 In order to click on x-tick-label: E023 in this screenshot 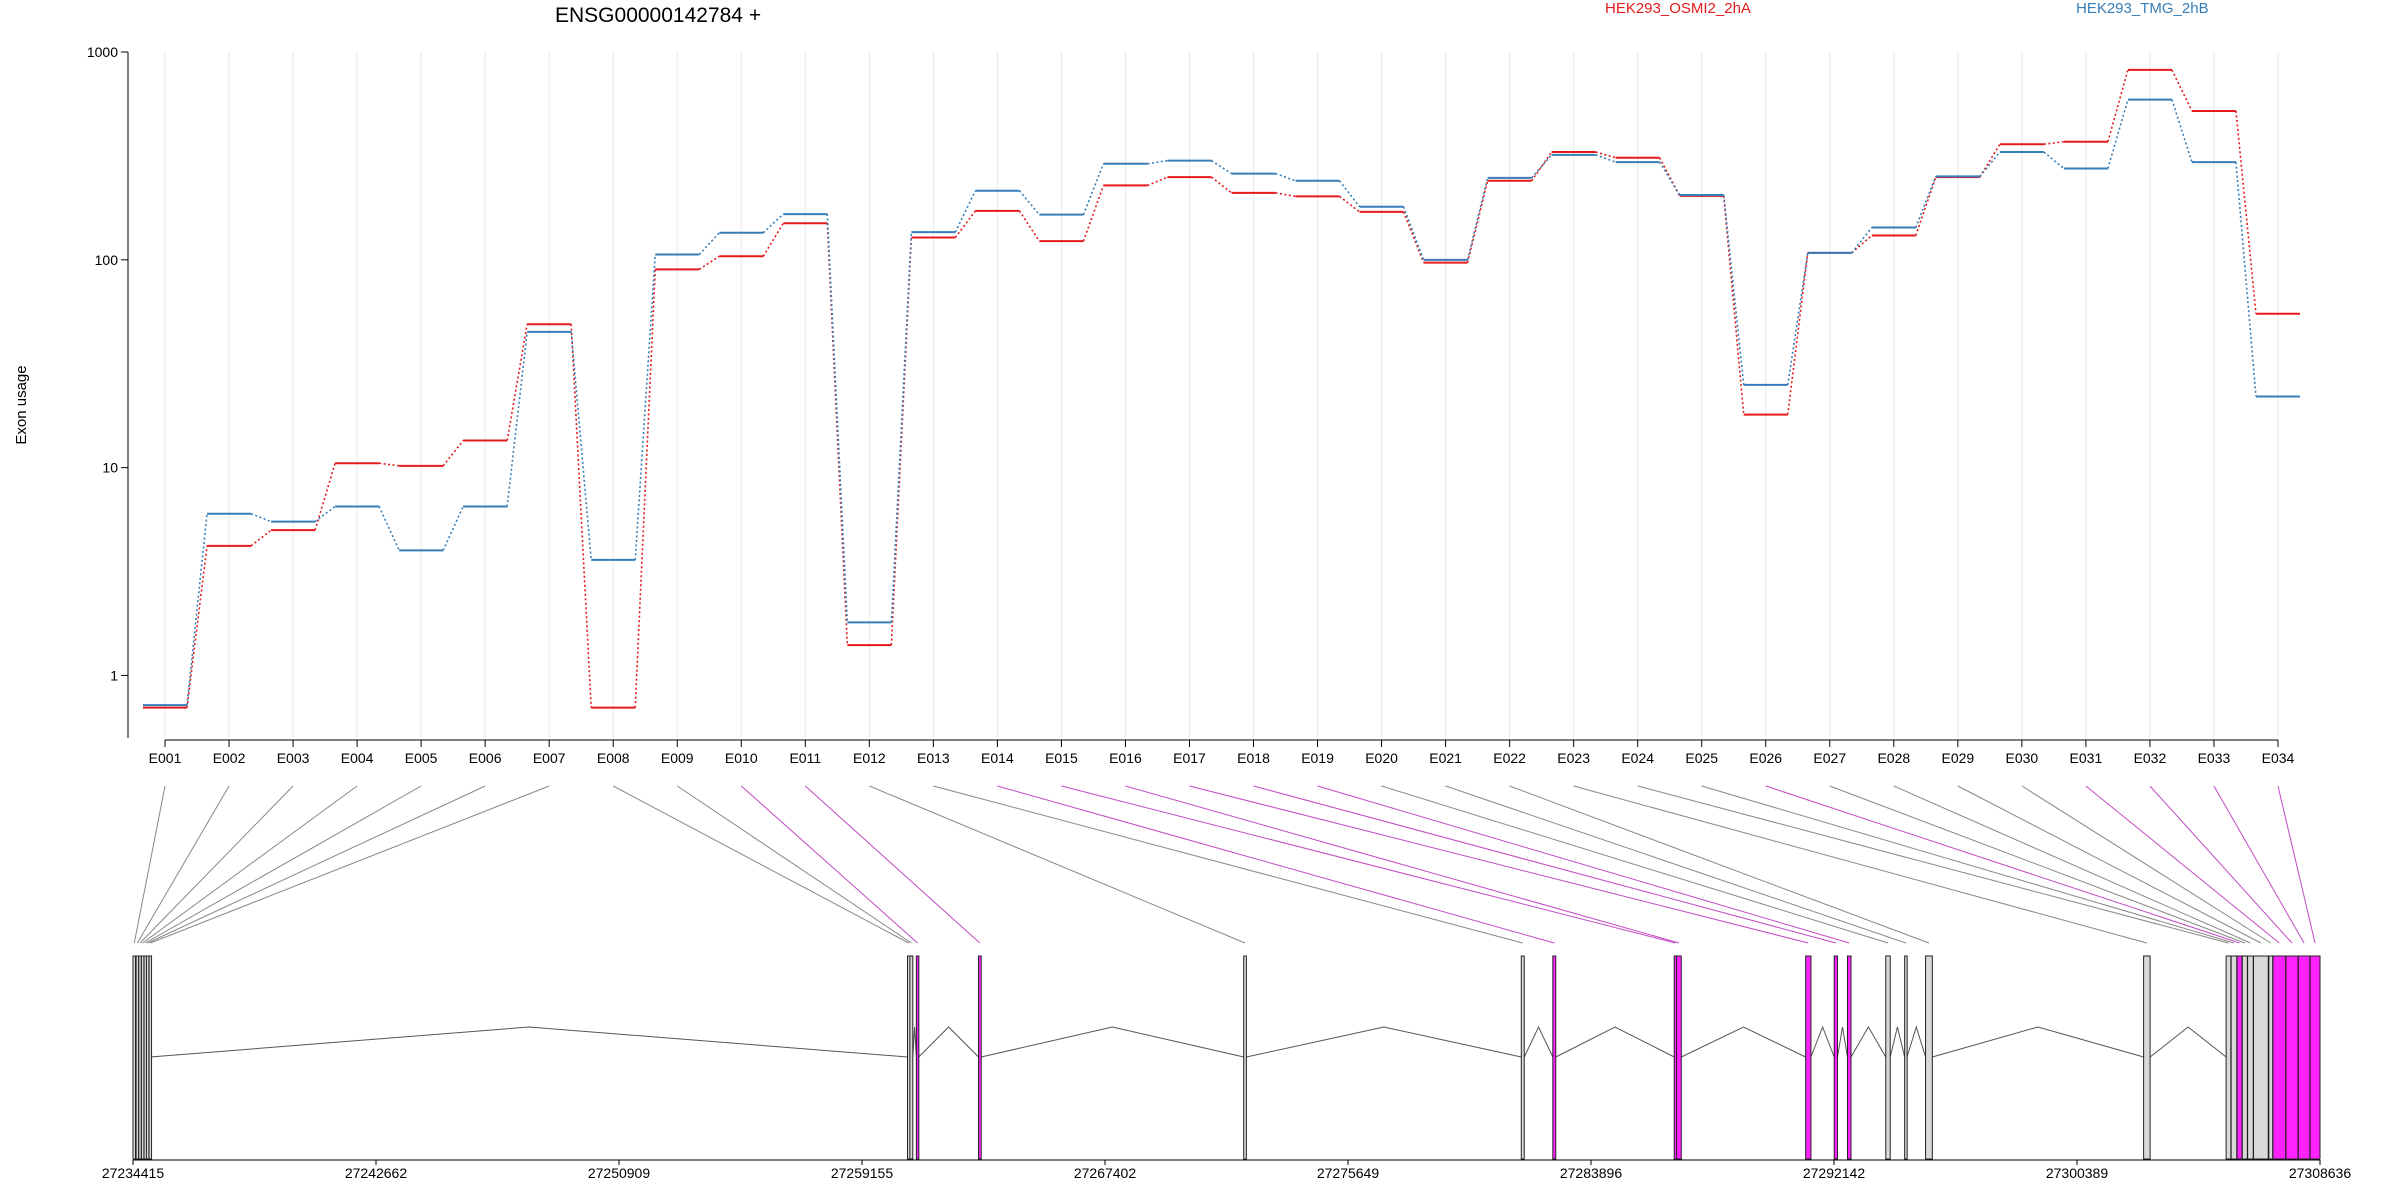, I will do `click(1573, 758)`.